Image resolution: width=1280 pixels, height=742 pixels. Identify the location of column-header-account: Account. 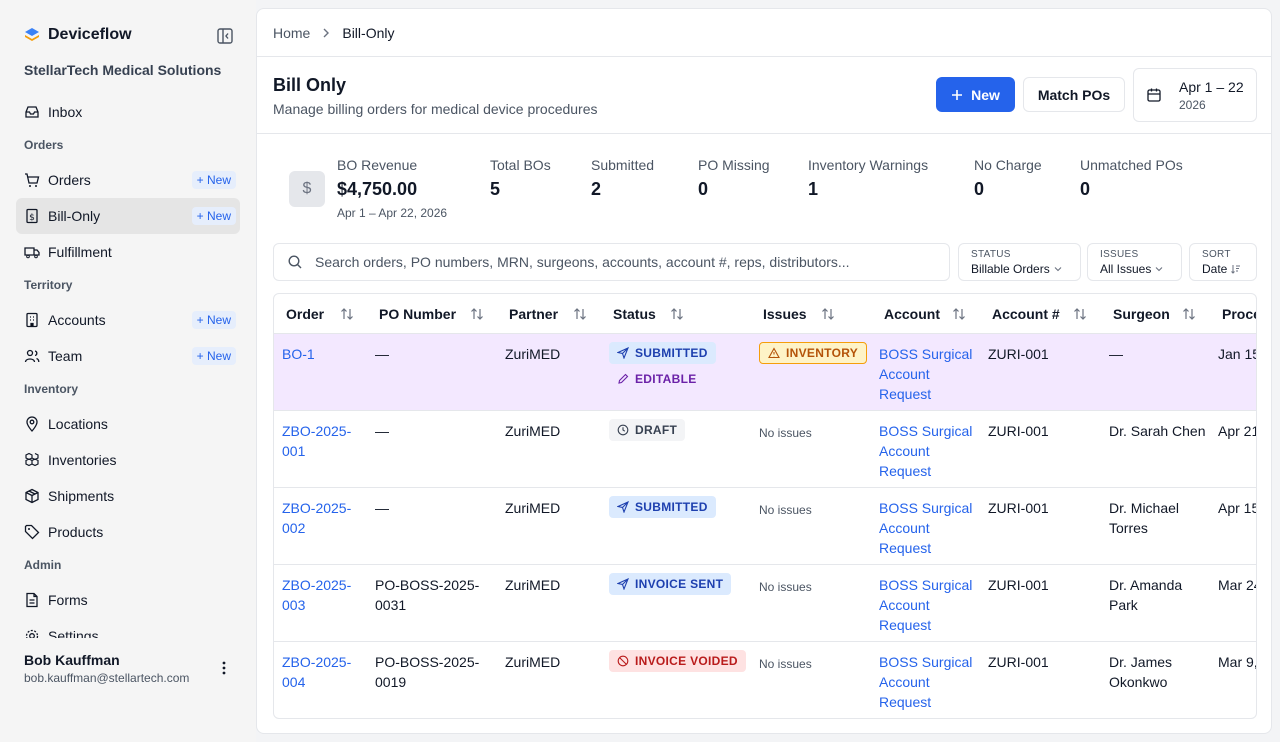
(912, 314).